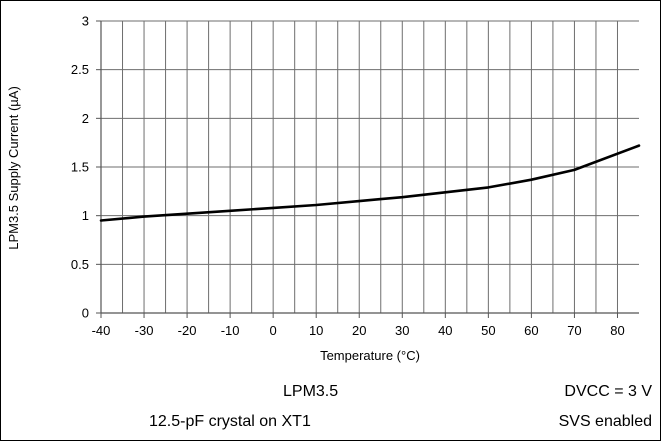 The height and width of the screenshot is (441, 661). I want to click on y-tick-label: 1.5, so click(80, 167).